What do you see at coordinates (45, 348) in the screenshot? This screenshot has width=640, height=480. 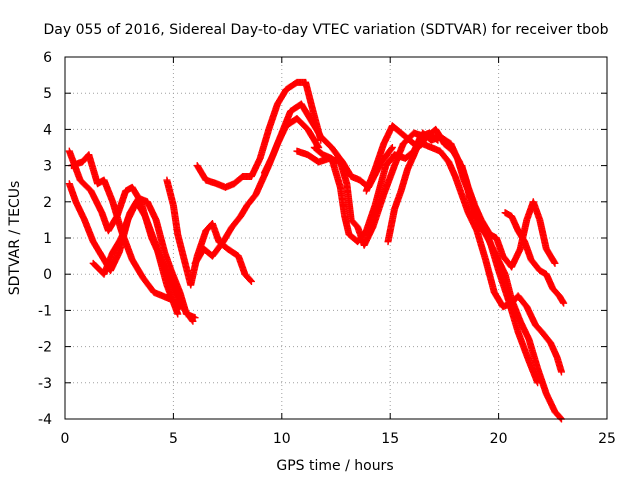 I see `y-tick-label: -2` at bounding box center [45, 348].